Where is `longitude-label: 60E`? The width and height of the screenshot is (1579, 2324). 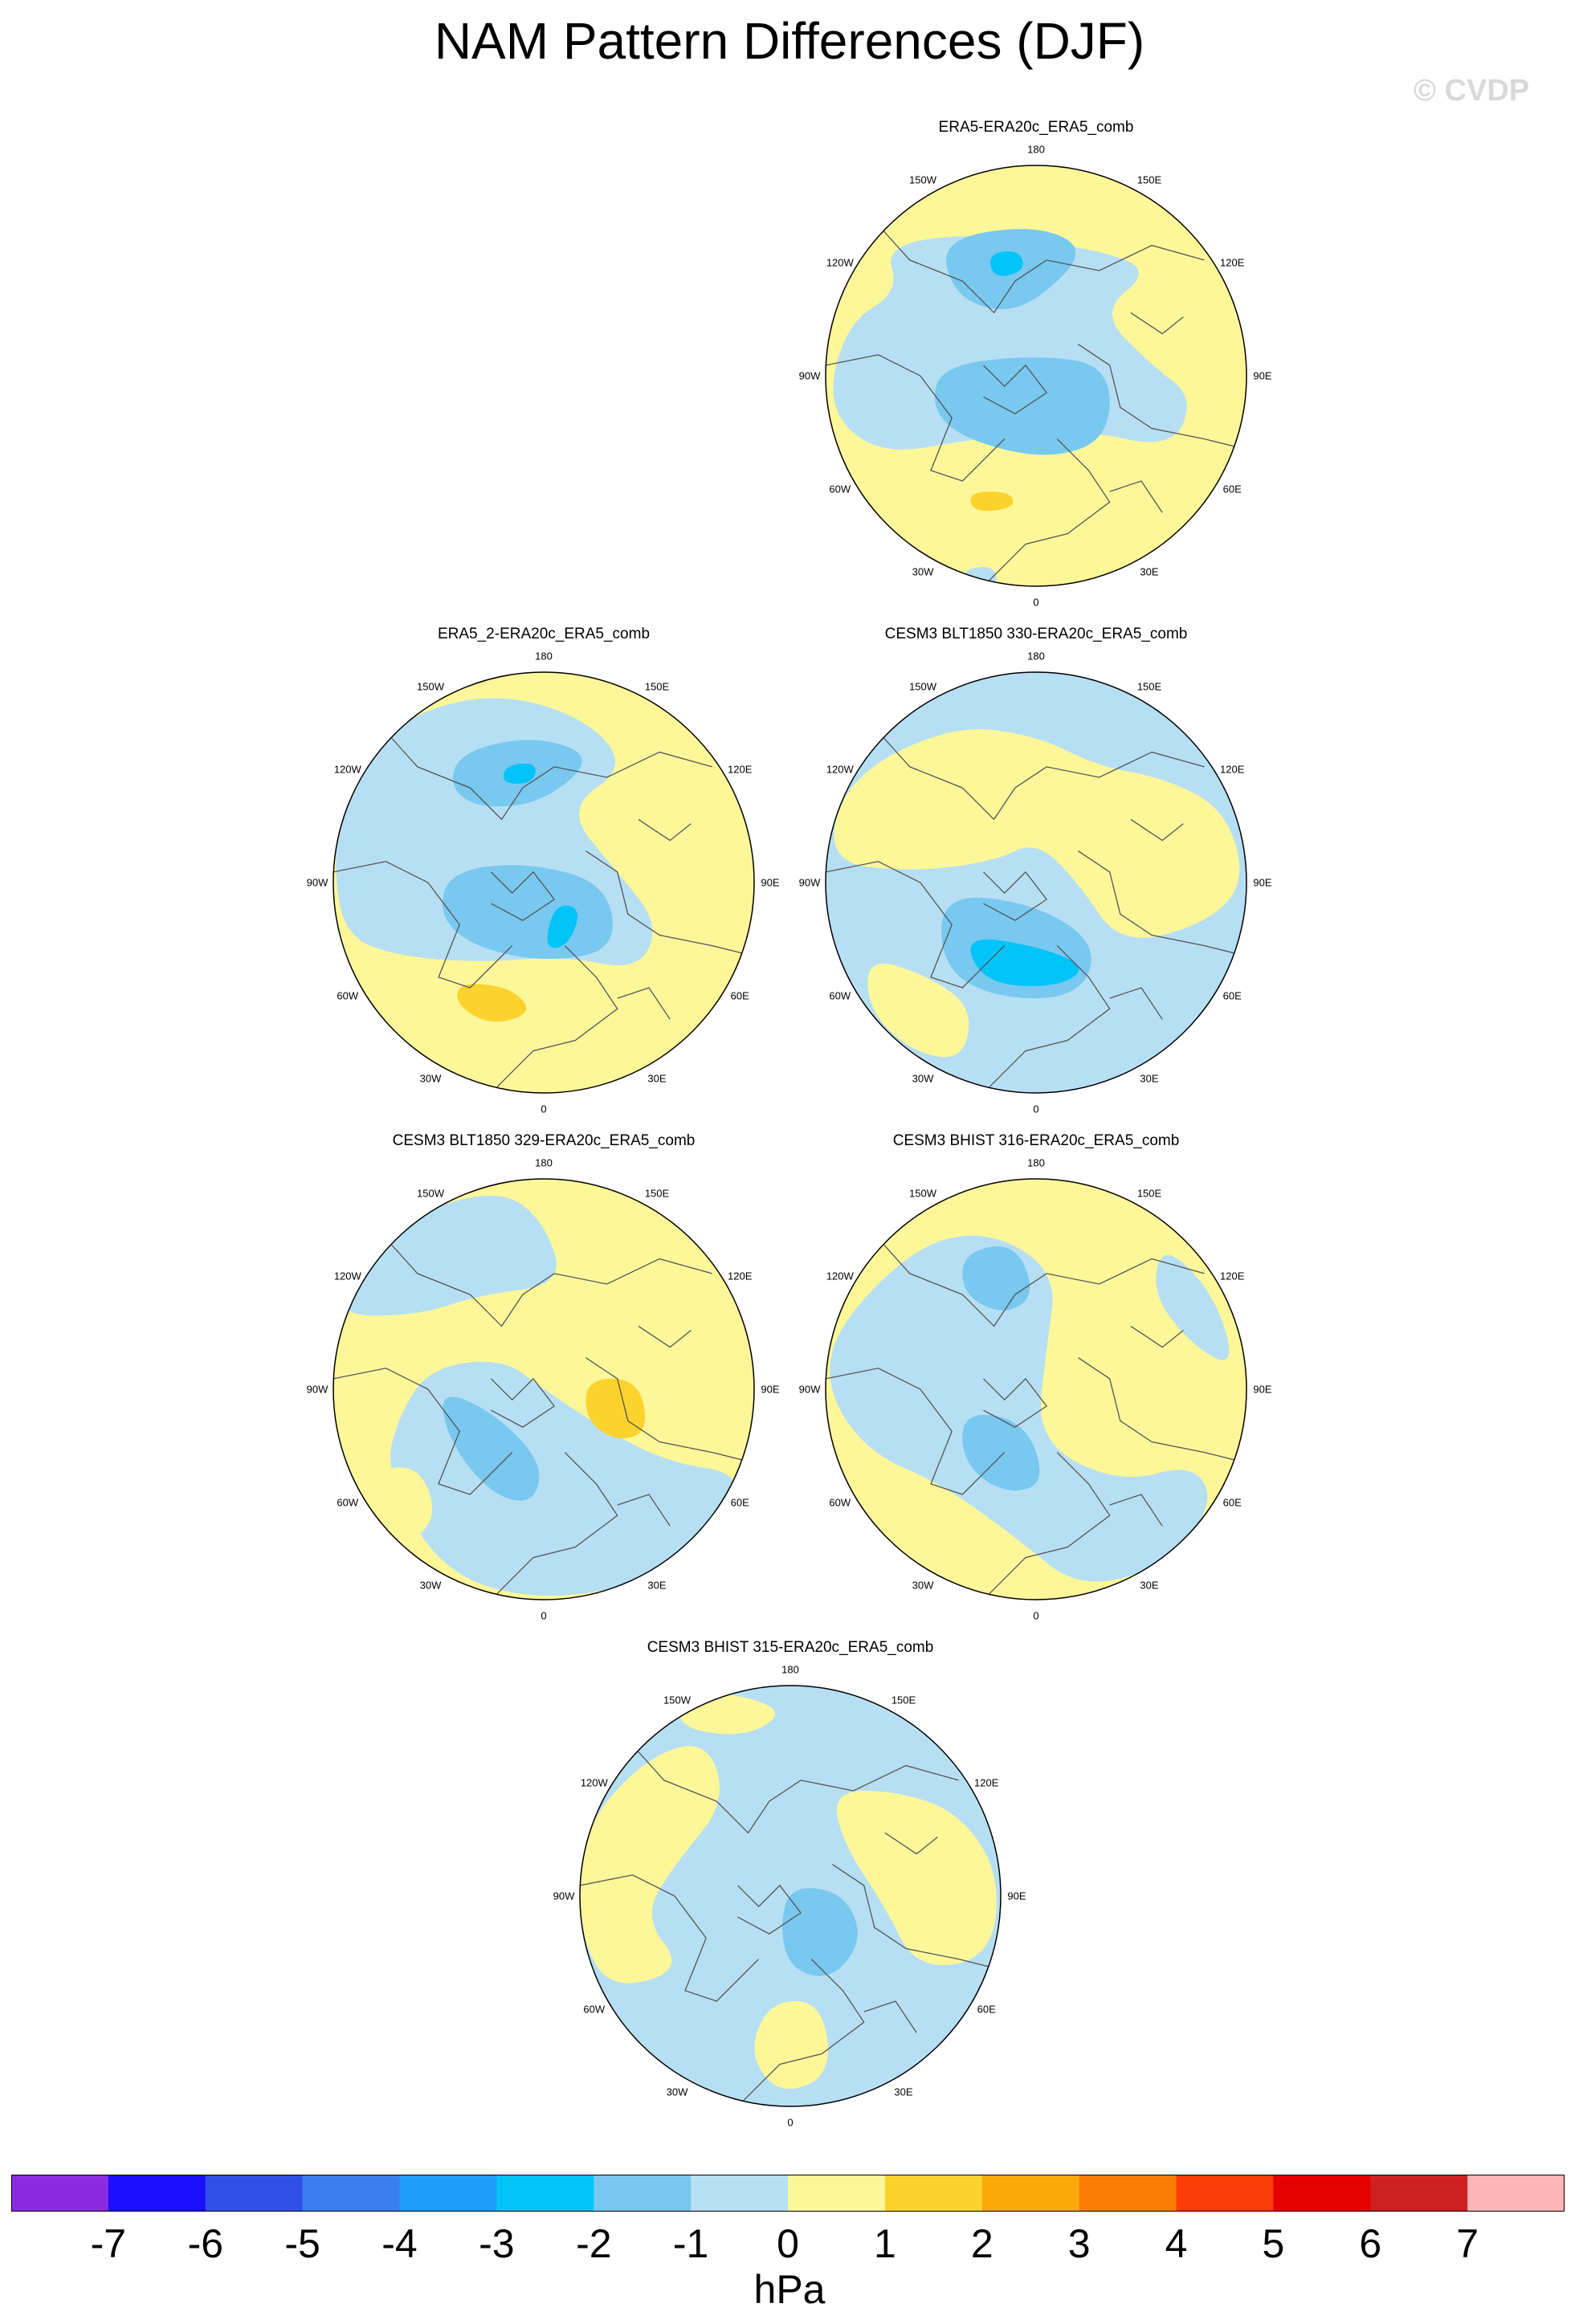
longitude-label: 60E is located at coordinates (1232, 1503).